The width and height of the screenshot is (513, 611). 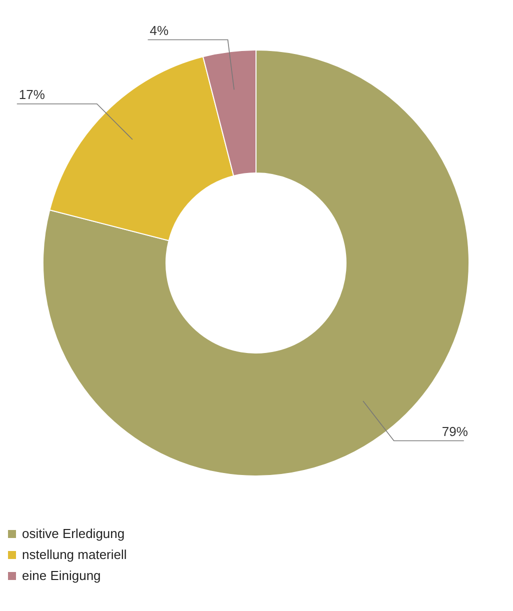 I want to click on legend-label: nstellung materiell, so click(x=74, y=554).